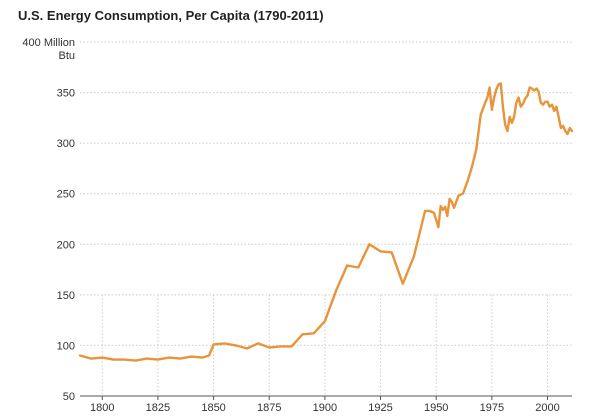 The image size is (600, 418). What do you see at coordinates (547, 408) in the screenshot?
I see `x-tick-label: 2000` at bounding box center [547, 408].